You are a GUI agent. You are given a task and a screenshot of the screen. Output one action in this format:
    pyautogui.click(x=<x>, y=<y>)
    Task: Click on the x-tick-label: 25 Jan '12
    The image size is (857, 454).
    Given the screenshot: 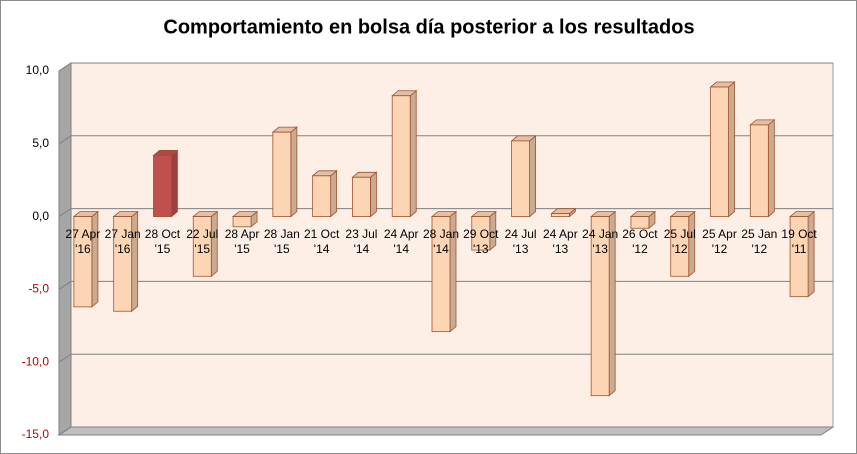 What is the action you would take?
    pyautogui.click(x=759, y=241)
    